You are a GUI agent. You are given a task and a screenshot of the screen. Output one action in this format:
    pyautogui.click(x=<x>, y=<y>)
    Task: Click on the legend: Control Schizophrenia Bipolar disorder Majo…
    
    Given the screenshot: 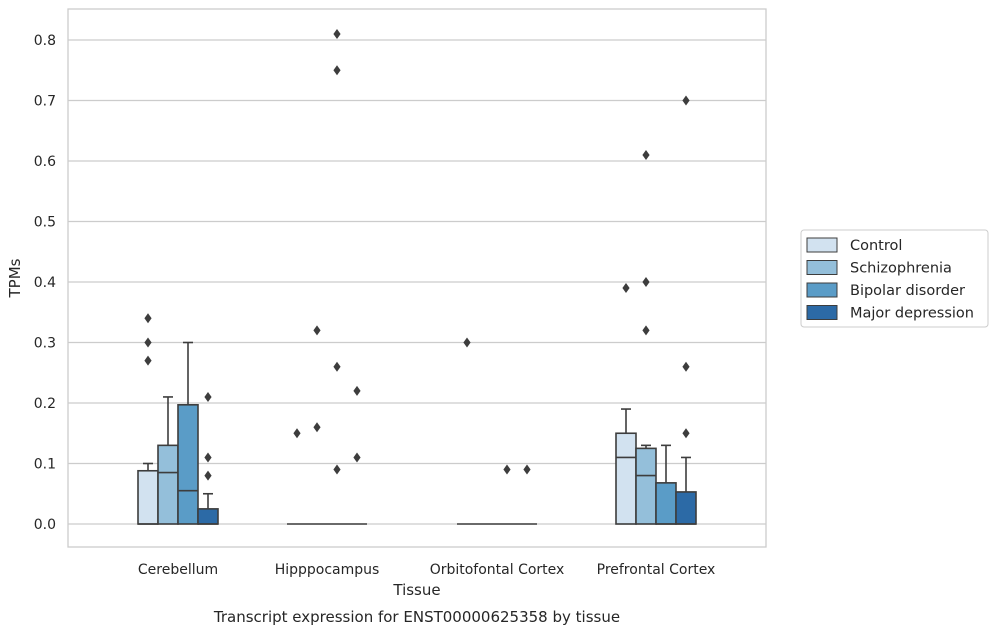 What is the action you would take?
    pyautogui.click(x=894, y=278)
    